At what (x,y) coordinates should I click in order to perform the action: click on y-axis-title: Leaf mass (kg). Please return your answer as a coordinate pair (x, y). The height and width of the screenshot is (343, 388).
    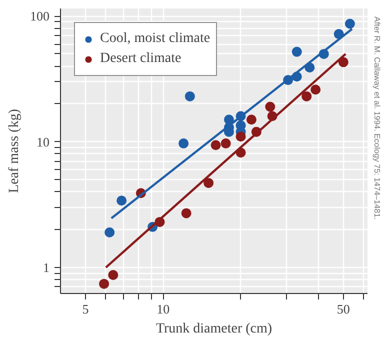
    Looking at the image, I should click on (14, 150).